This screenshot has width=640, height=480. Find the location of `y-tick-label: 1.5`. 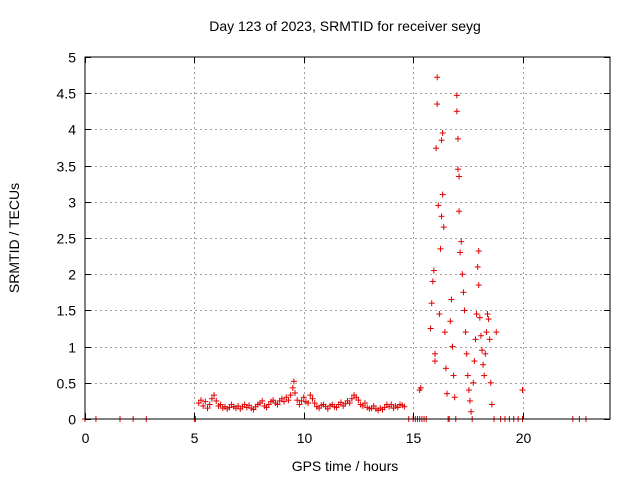

y-tick-label: 1.5 is located at coordinates (67, 311).